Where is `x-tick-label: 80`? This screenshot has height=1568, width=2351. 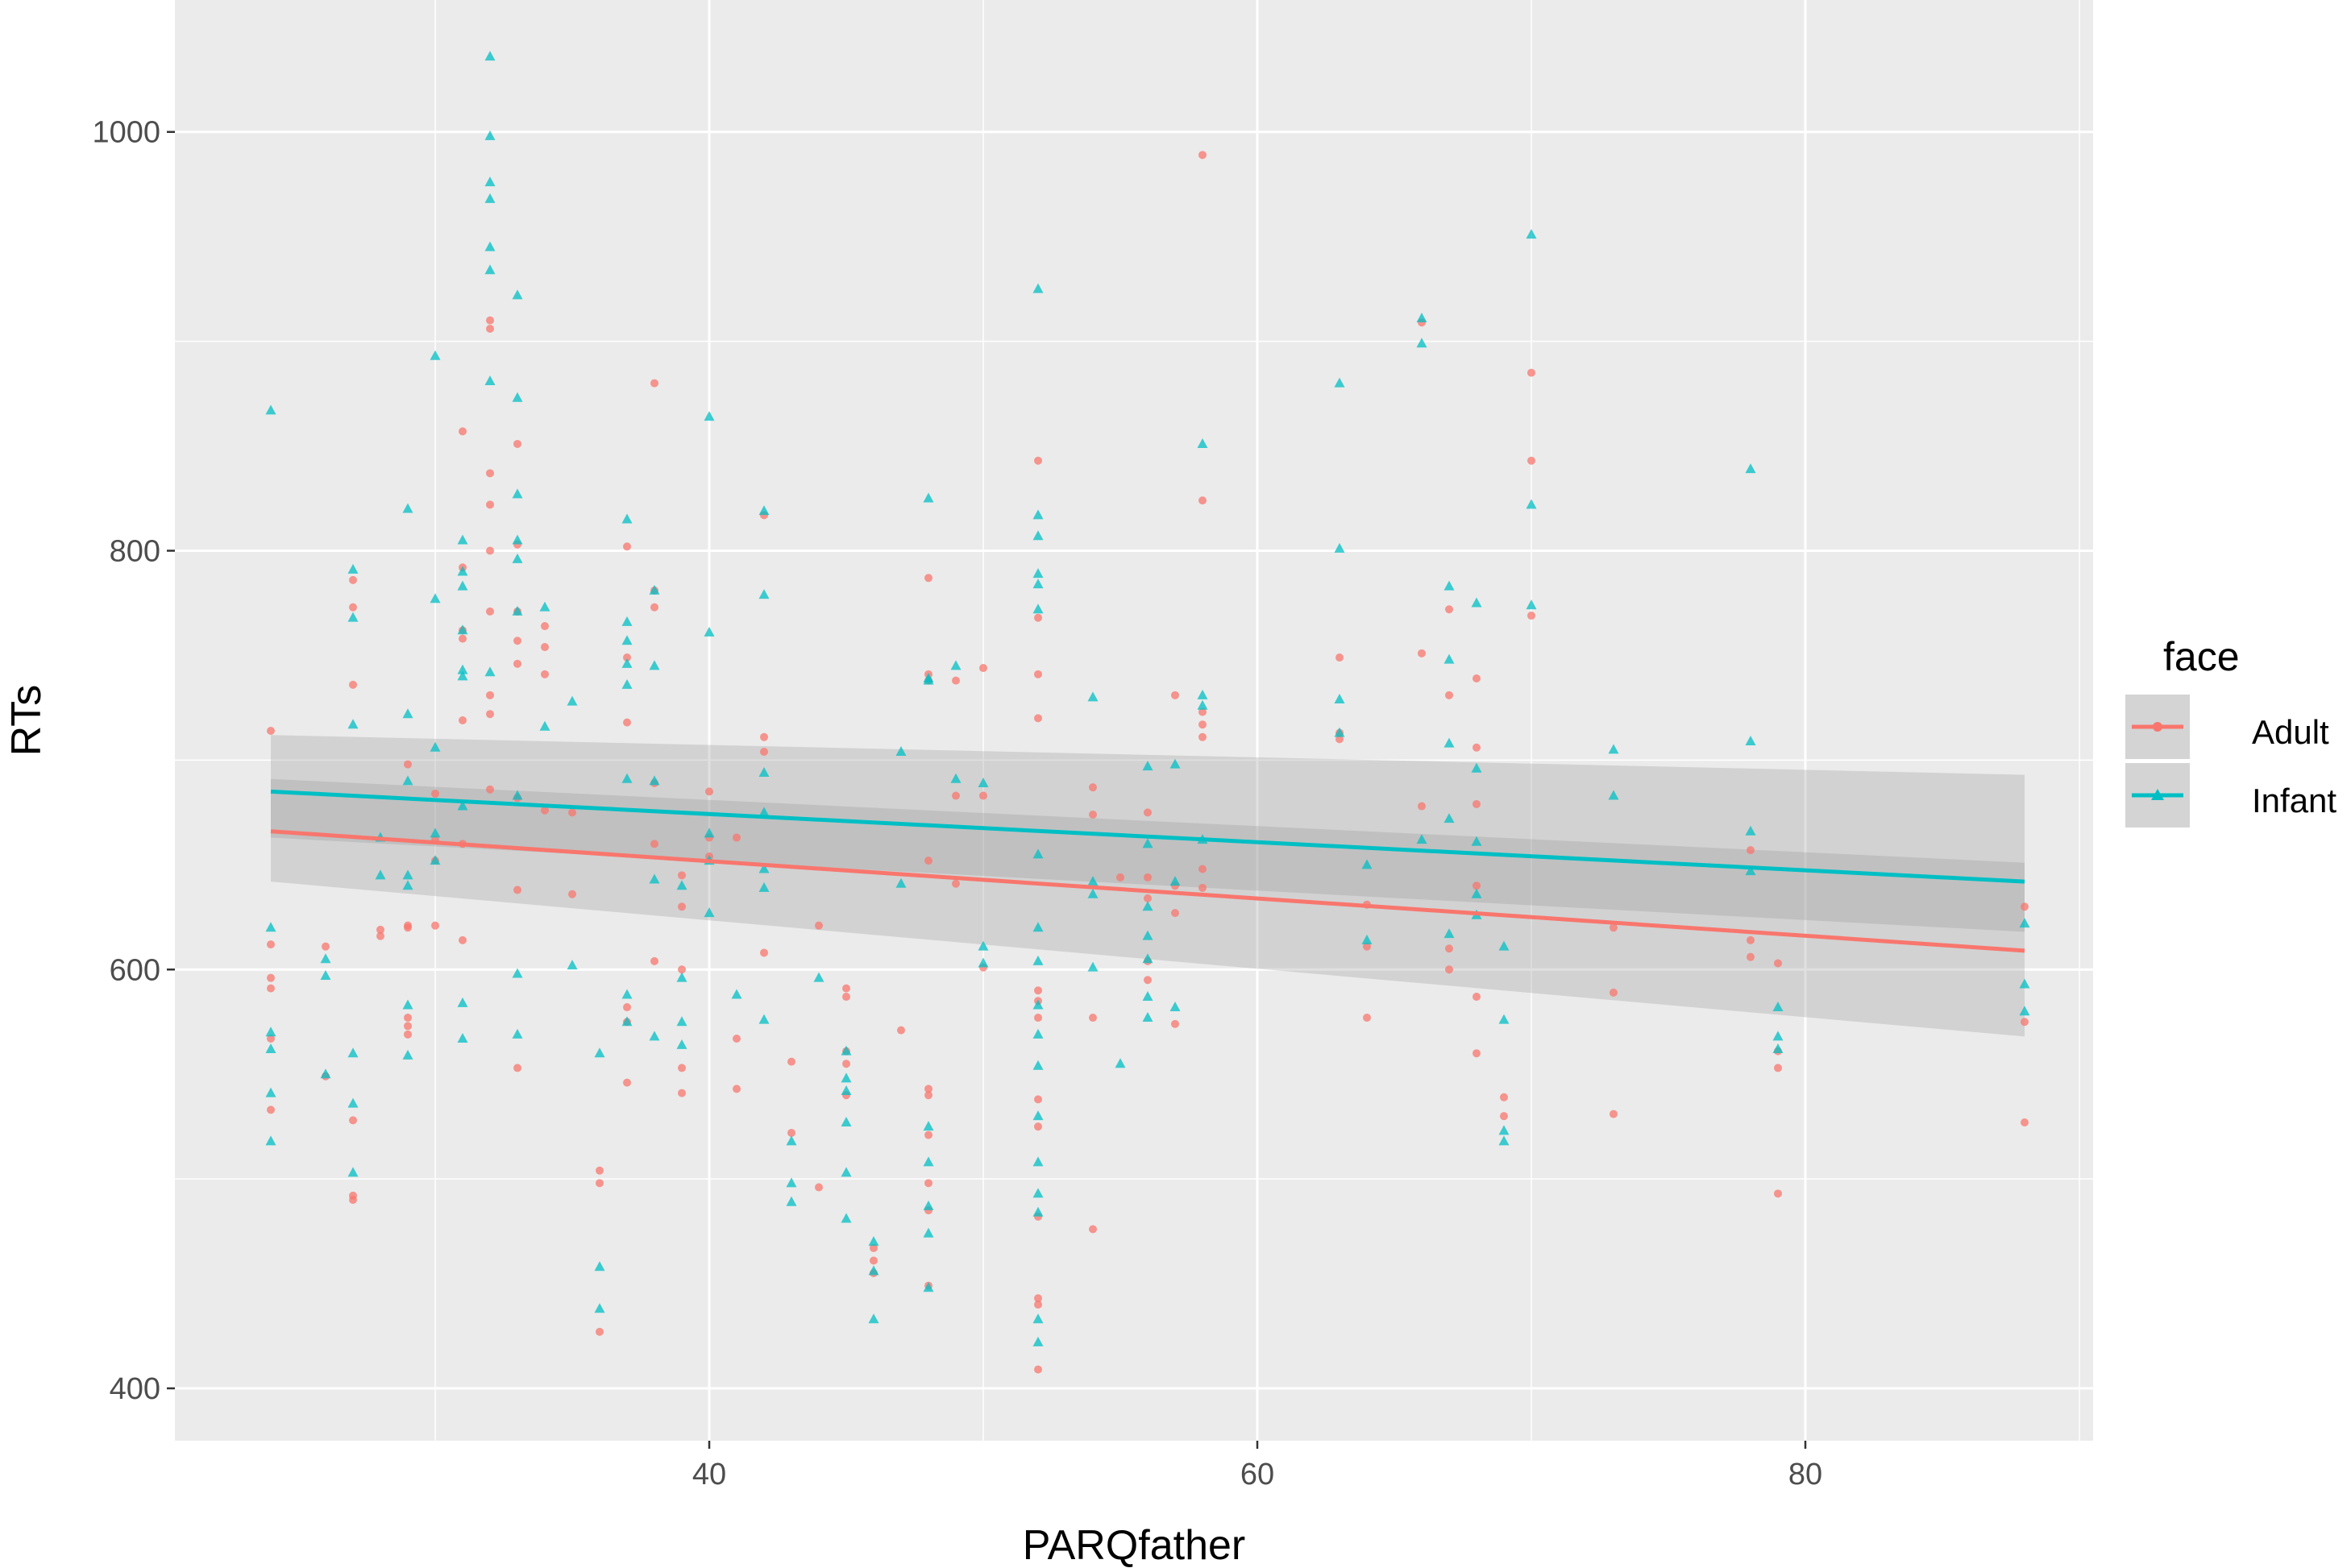 x-tick-label: 80 is located at coordinates (1805, 1474).